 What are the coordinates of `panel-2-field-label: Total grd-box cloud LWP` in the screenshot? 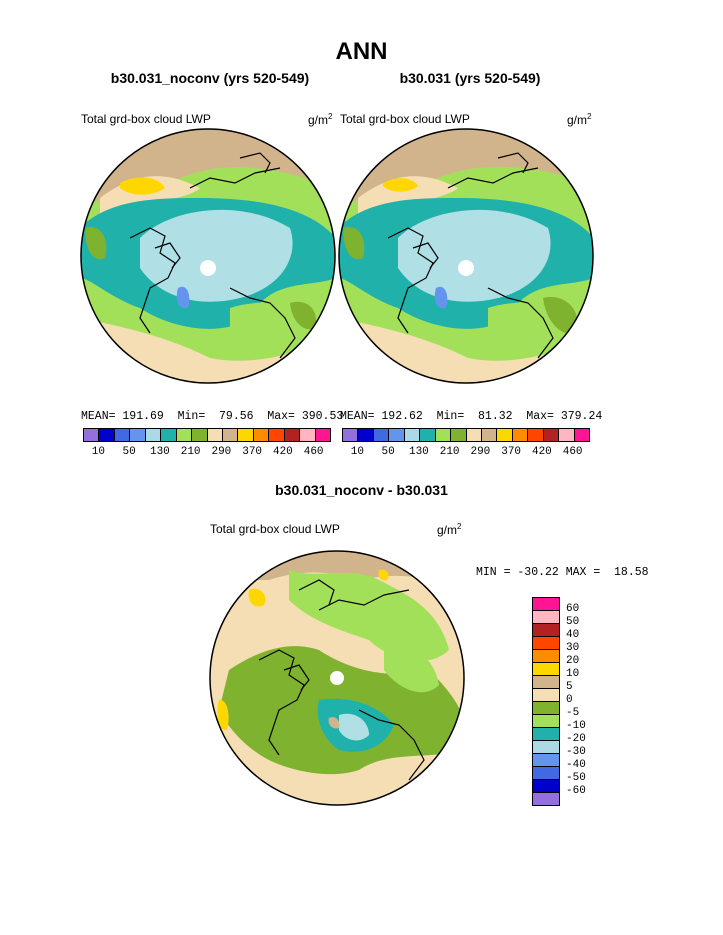 It's located at (405, 119).